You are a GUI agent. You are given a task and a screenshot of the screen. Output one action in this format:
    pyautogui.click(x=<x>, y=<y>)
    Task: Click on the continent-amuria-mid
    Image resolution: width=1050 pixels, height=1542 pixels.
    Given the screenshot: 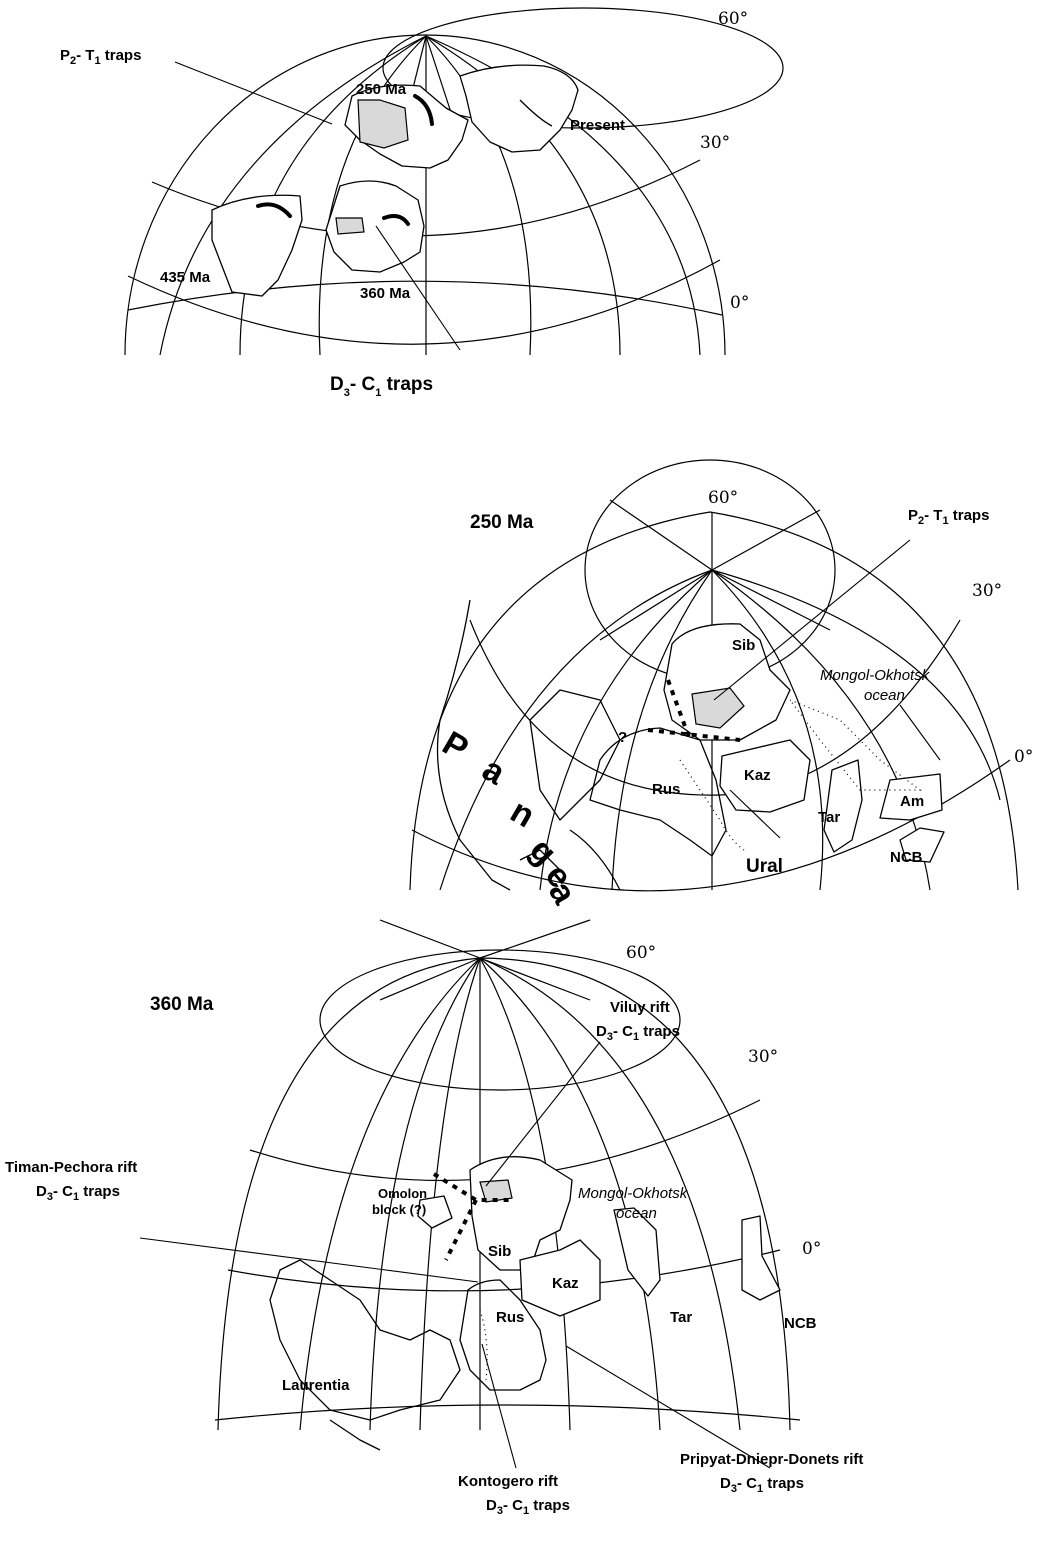 What is the action you would take?
    pyautogui.click(x=911, y=797)
    